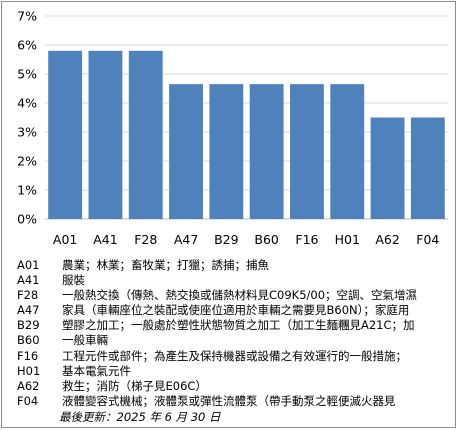 This screenshot has width=459, height=431. I want to click on legend-row: B29 塑膠之加工；一般處於塑性狀態物質之加工（加工生麵糰見A21C；加, so click(235, 325).